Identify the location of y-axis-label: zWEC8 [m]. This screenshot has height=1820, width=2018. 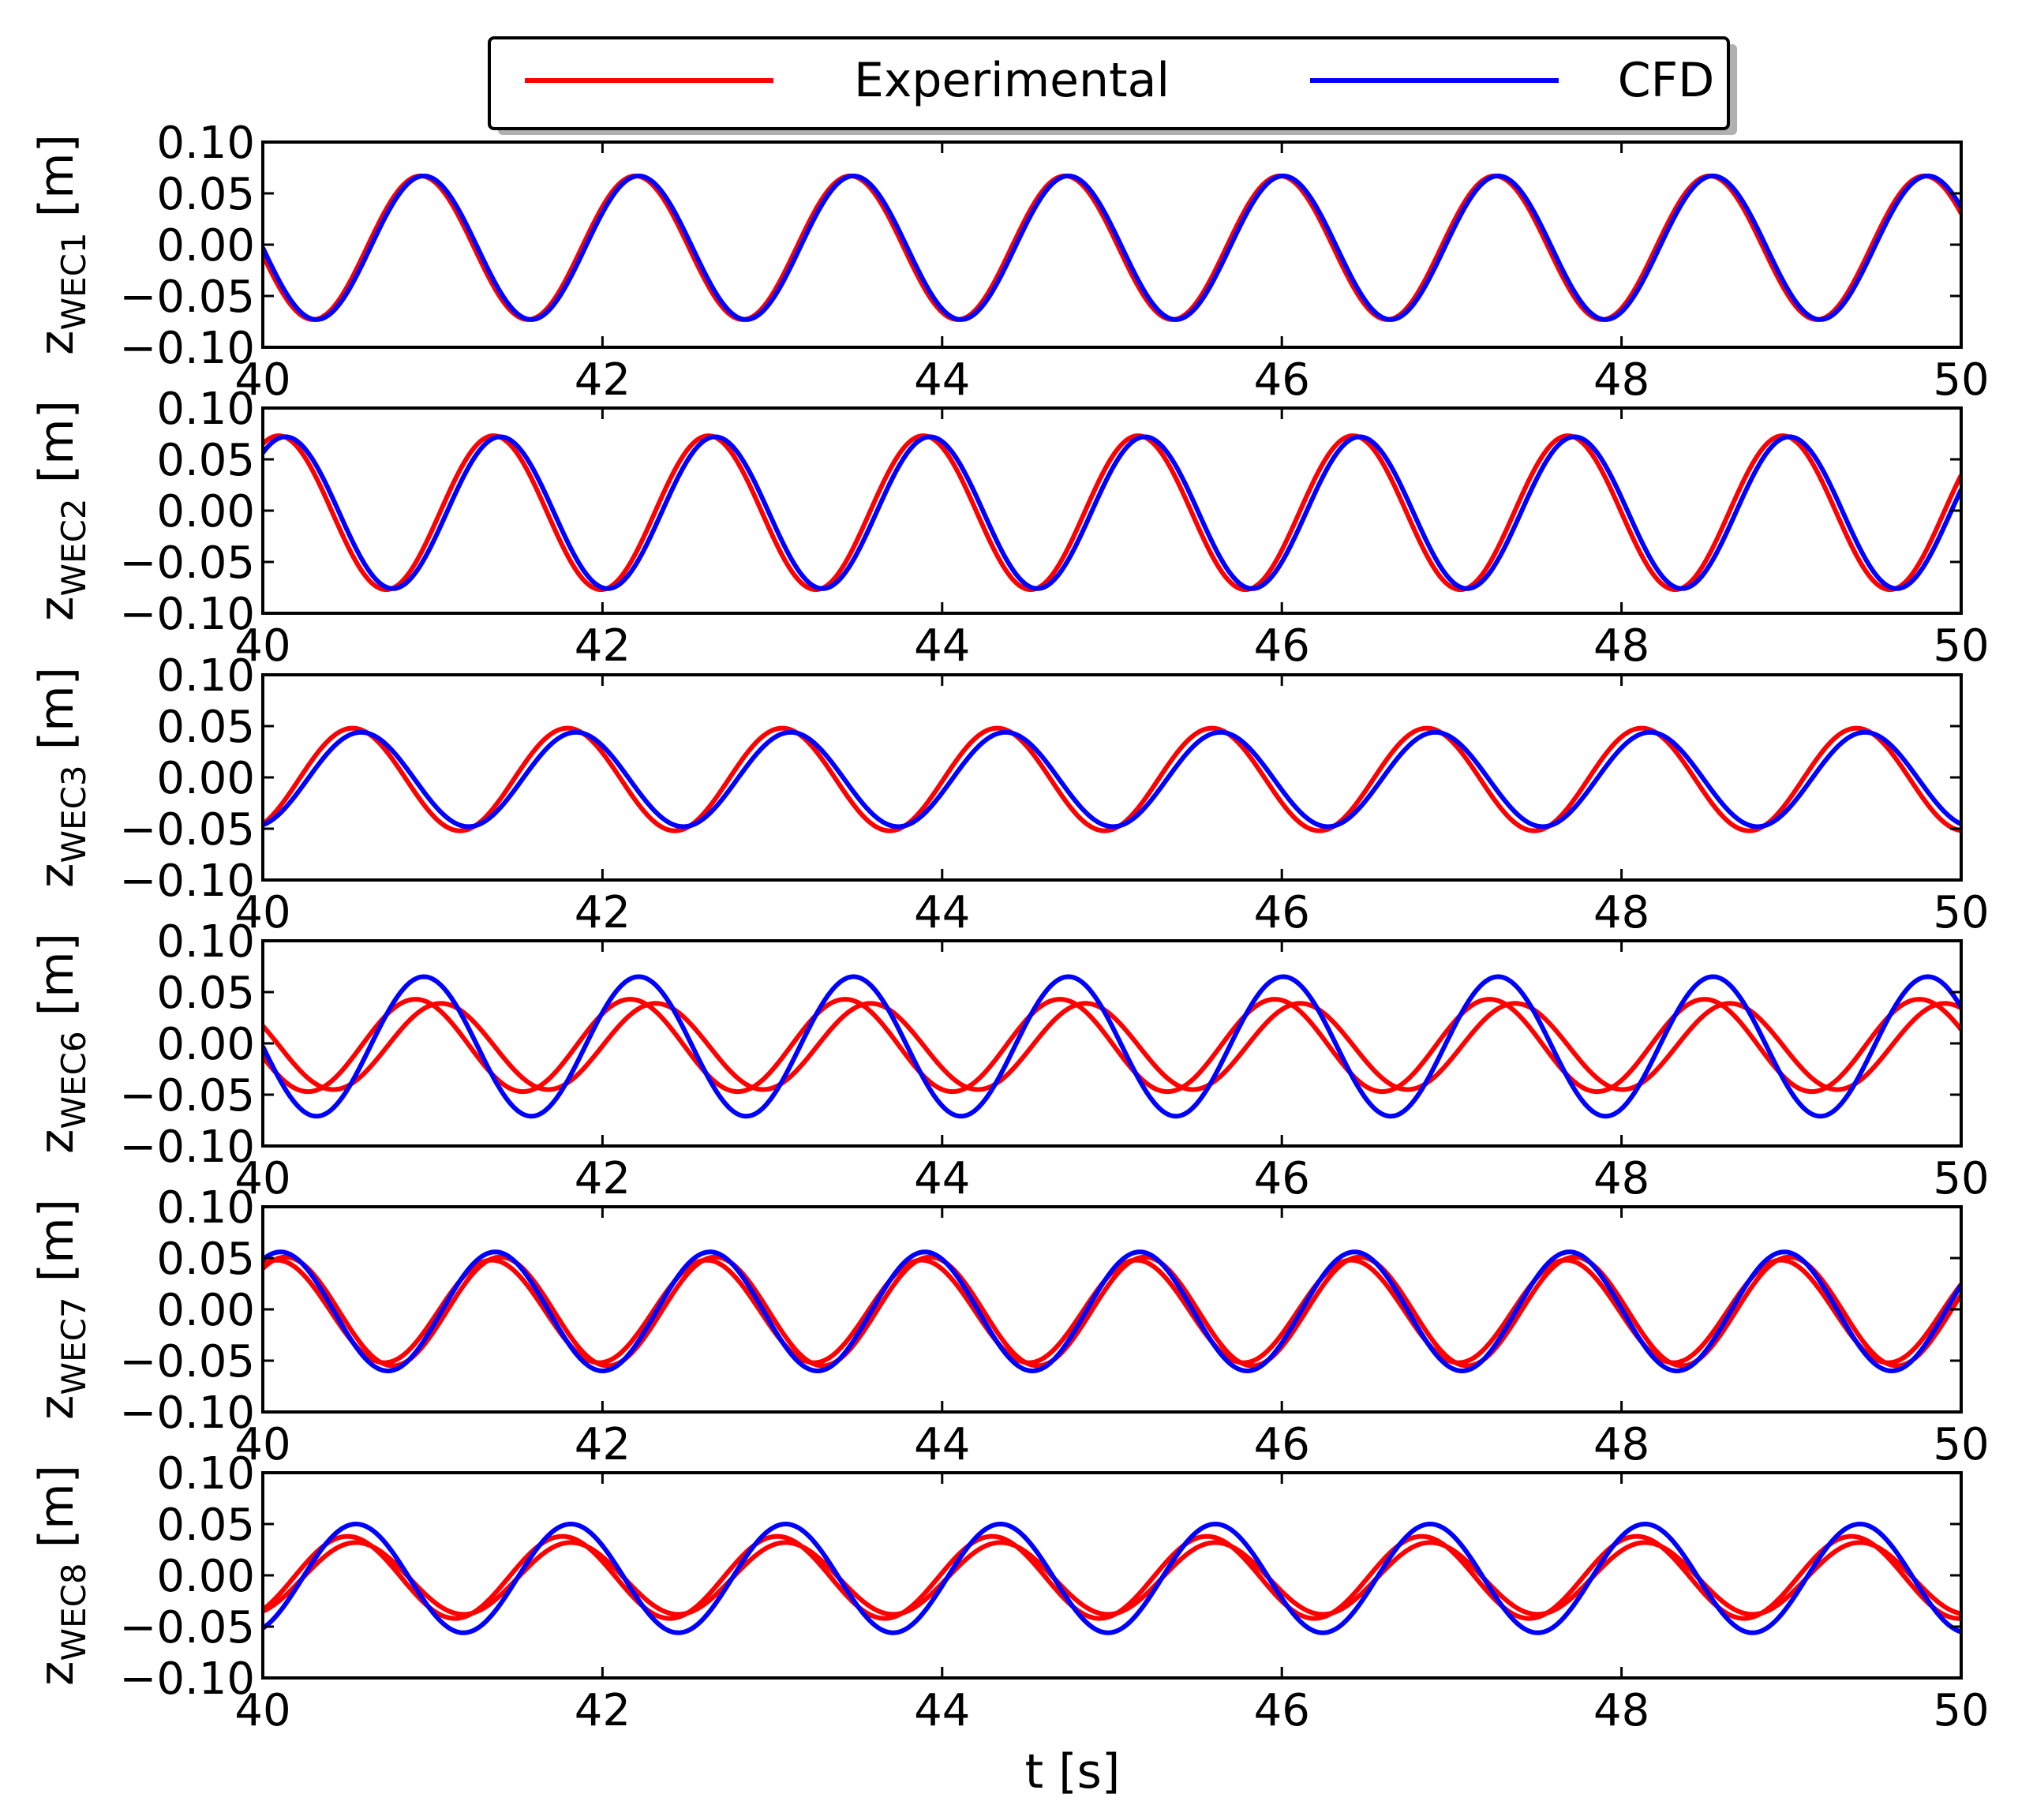
(61, 1575).